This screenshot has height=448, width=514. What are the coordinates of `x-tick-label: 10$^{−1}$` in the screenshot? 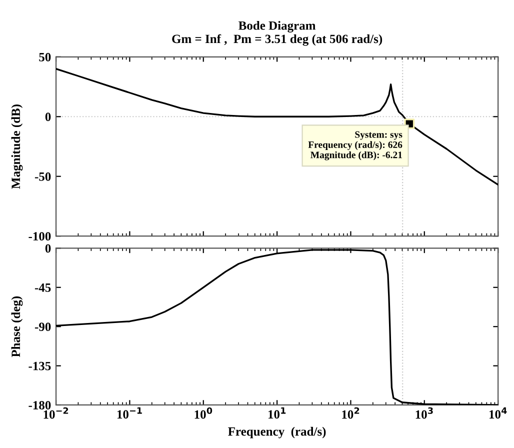 It's located at (129, 413).